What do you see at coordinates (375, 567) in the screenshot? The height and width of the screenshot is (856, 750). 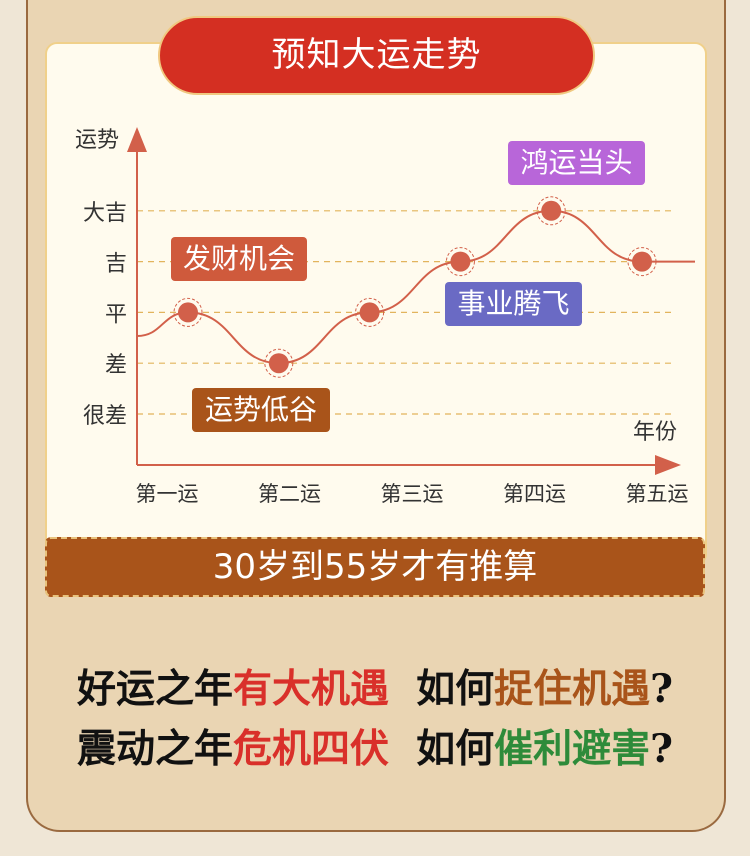 I see `age-range-banner: 30岁到55岁才有推算` at bounding box center [375, 567].